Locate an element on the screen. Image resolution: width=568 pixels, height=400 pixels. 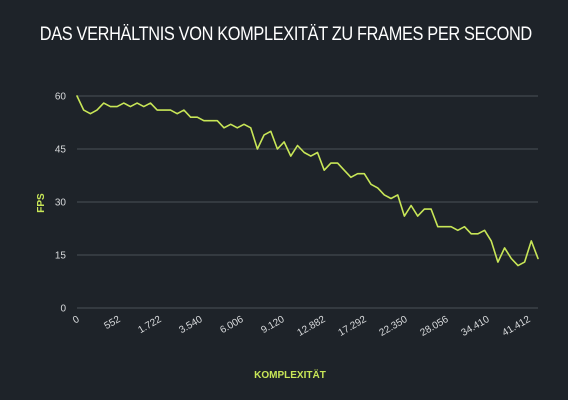
x-tick-label: 34.410 is located at coordinates (476, 326).